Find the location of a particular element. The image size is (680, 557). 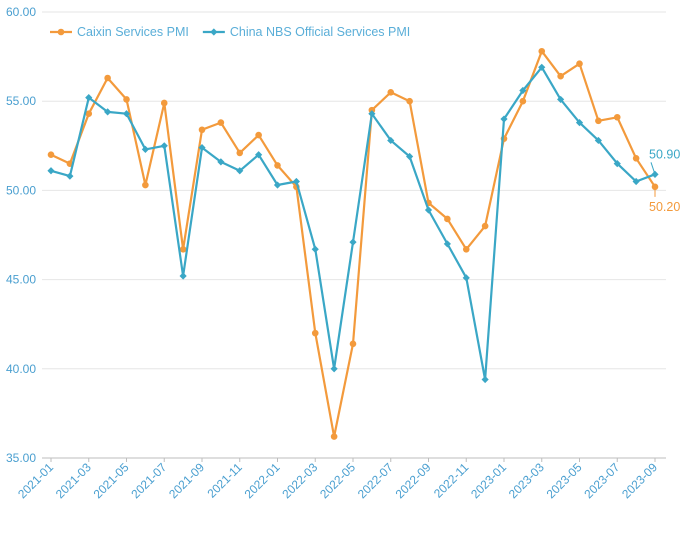

x-tick-label: 2023-01 is located at coordinates (488, 480).